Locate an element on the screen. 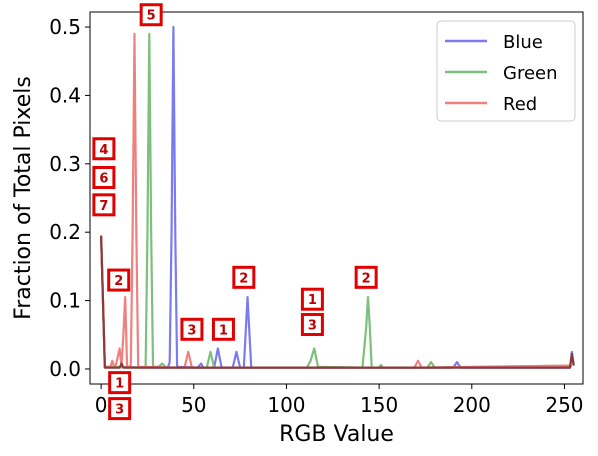 This screenshot has width=598, height=456. annotation-badge: 7 is located at coordinates (104, 205).